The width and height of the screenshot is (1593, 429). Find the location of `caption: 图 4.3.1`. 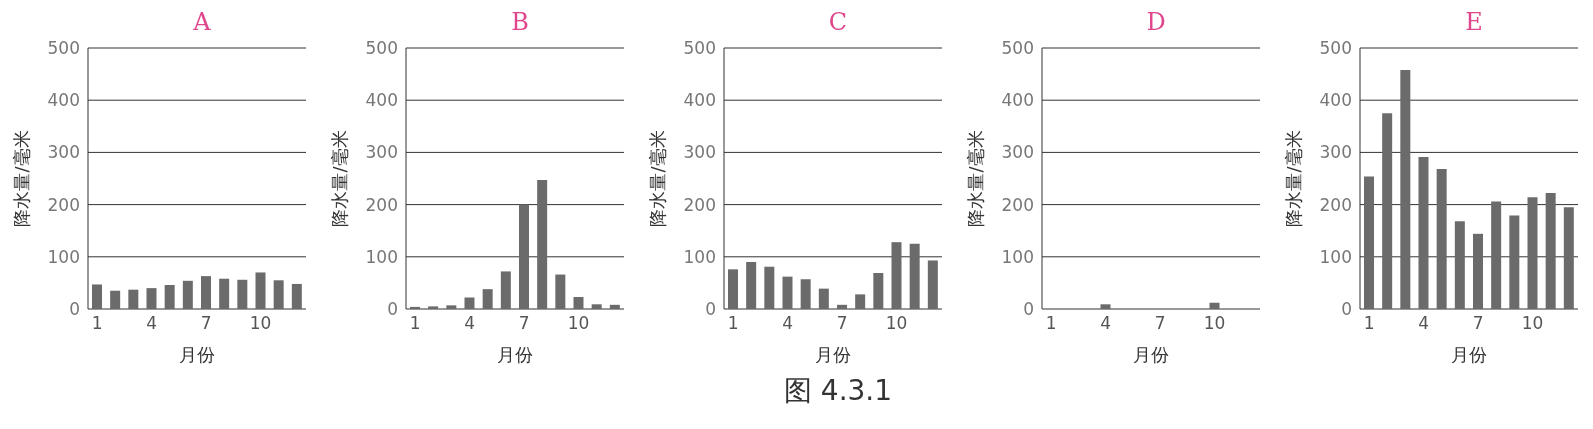

caption: 图 4.3.1 is located at coordinates (838, 391).